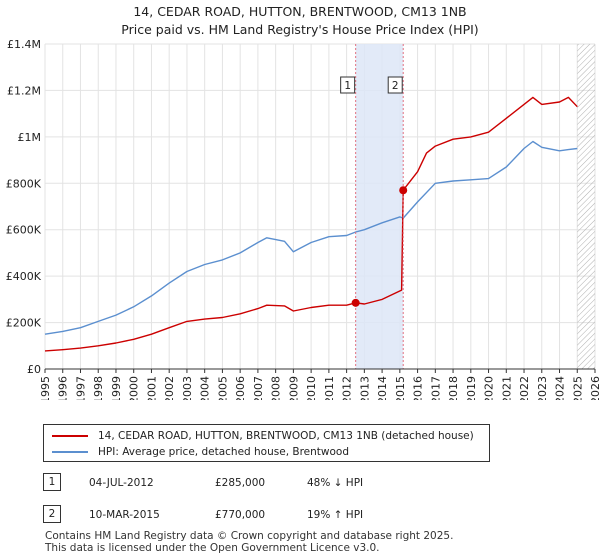  What do you see at coordinates (52, 514) in the screenshot?
I see `transaction-number: 2` at bounding box center [52, 514].